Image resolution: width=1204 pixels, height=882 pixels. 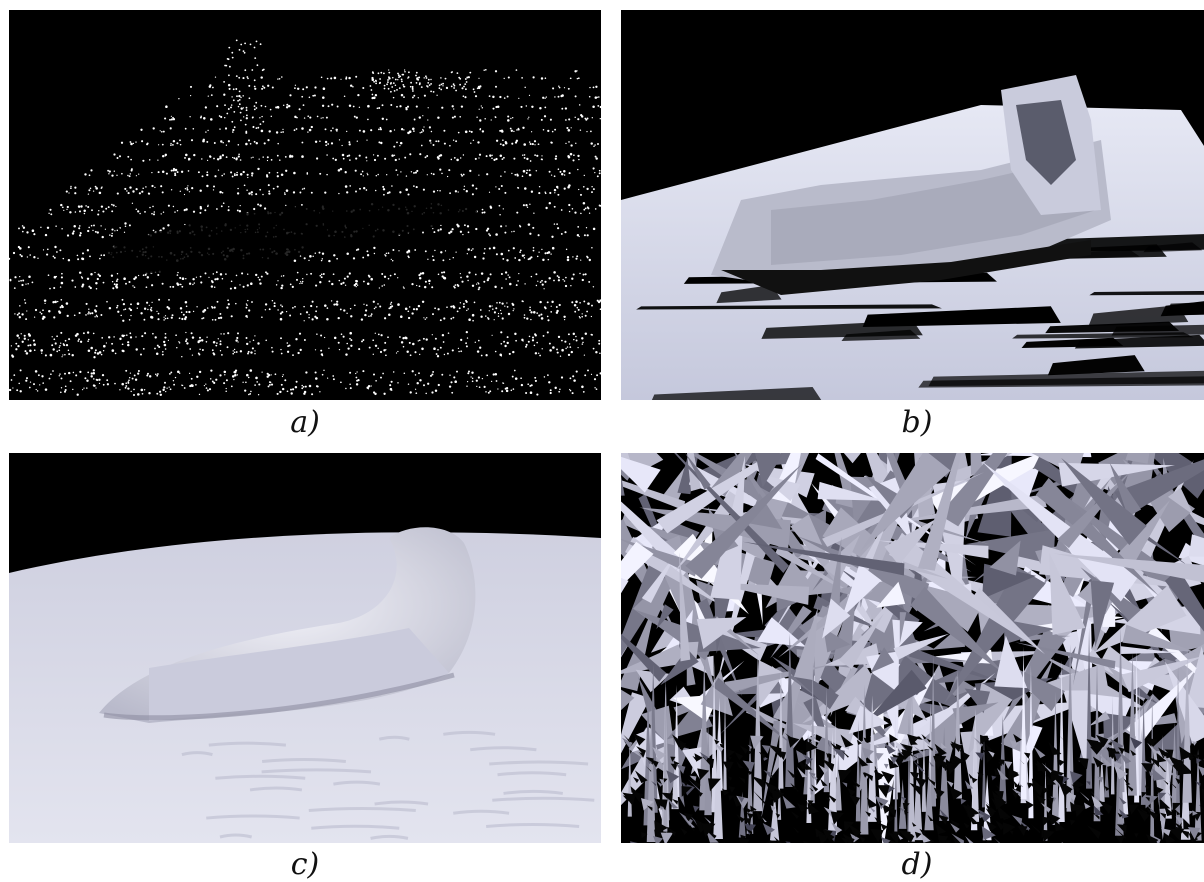 What do you see at coordinates (305, 422) in the screenshot?
I see `caption-a: a)` at bounding box center [305, 422].